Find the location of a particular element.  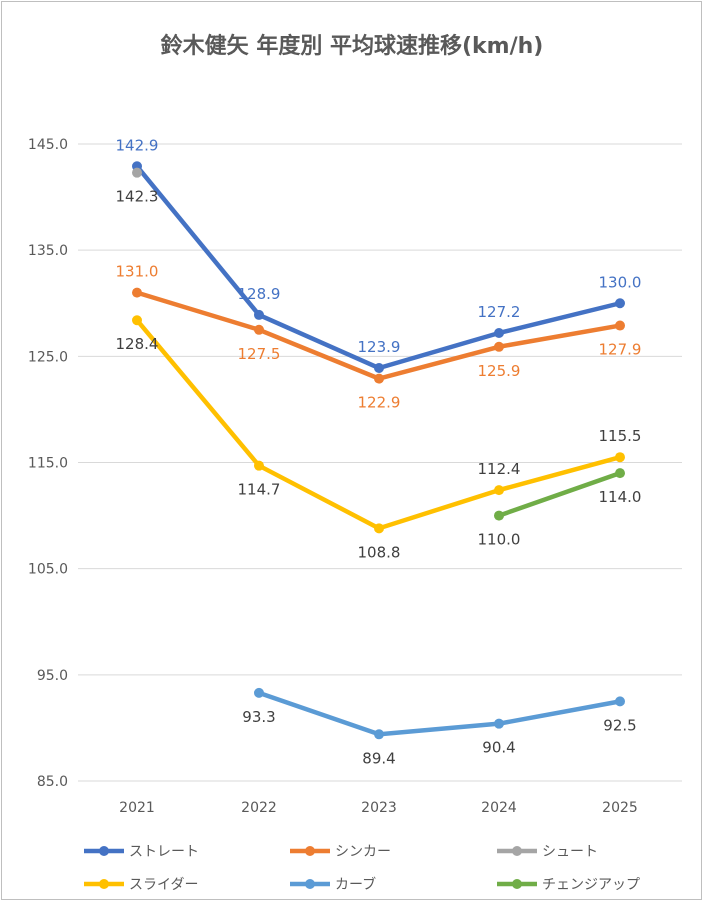

data-label: 89.4 is located at coordinates (378, 758).